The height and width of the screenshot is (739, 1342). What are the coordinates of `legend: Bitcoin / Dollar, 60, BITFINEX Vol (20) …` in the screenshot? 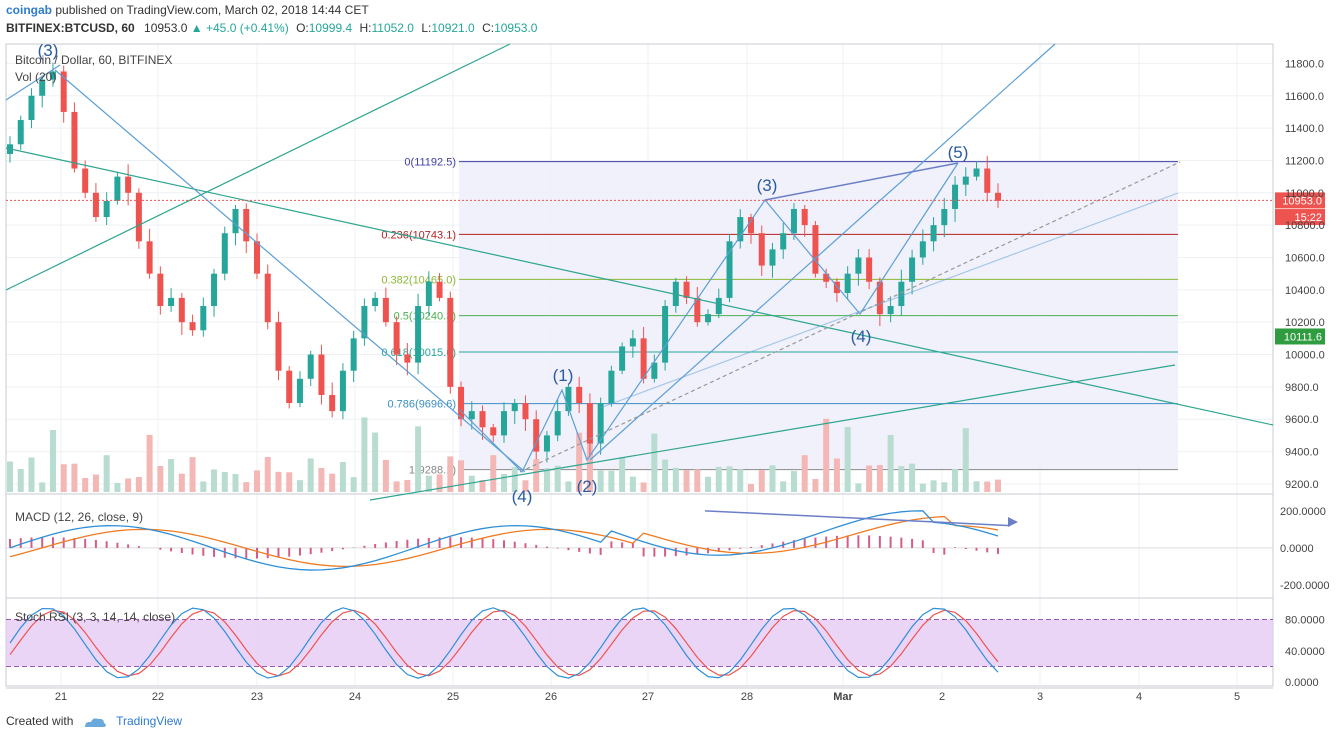 It's located at (95, 338).